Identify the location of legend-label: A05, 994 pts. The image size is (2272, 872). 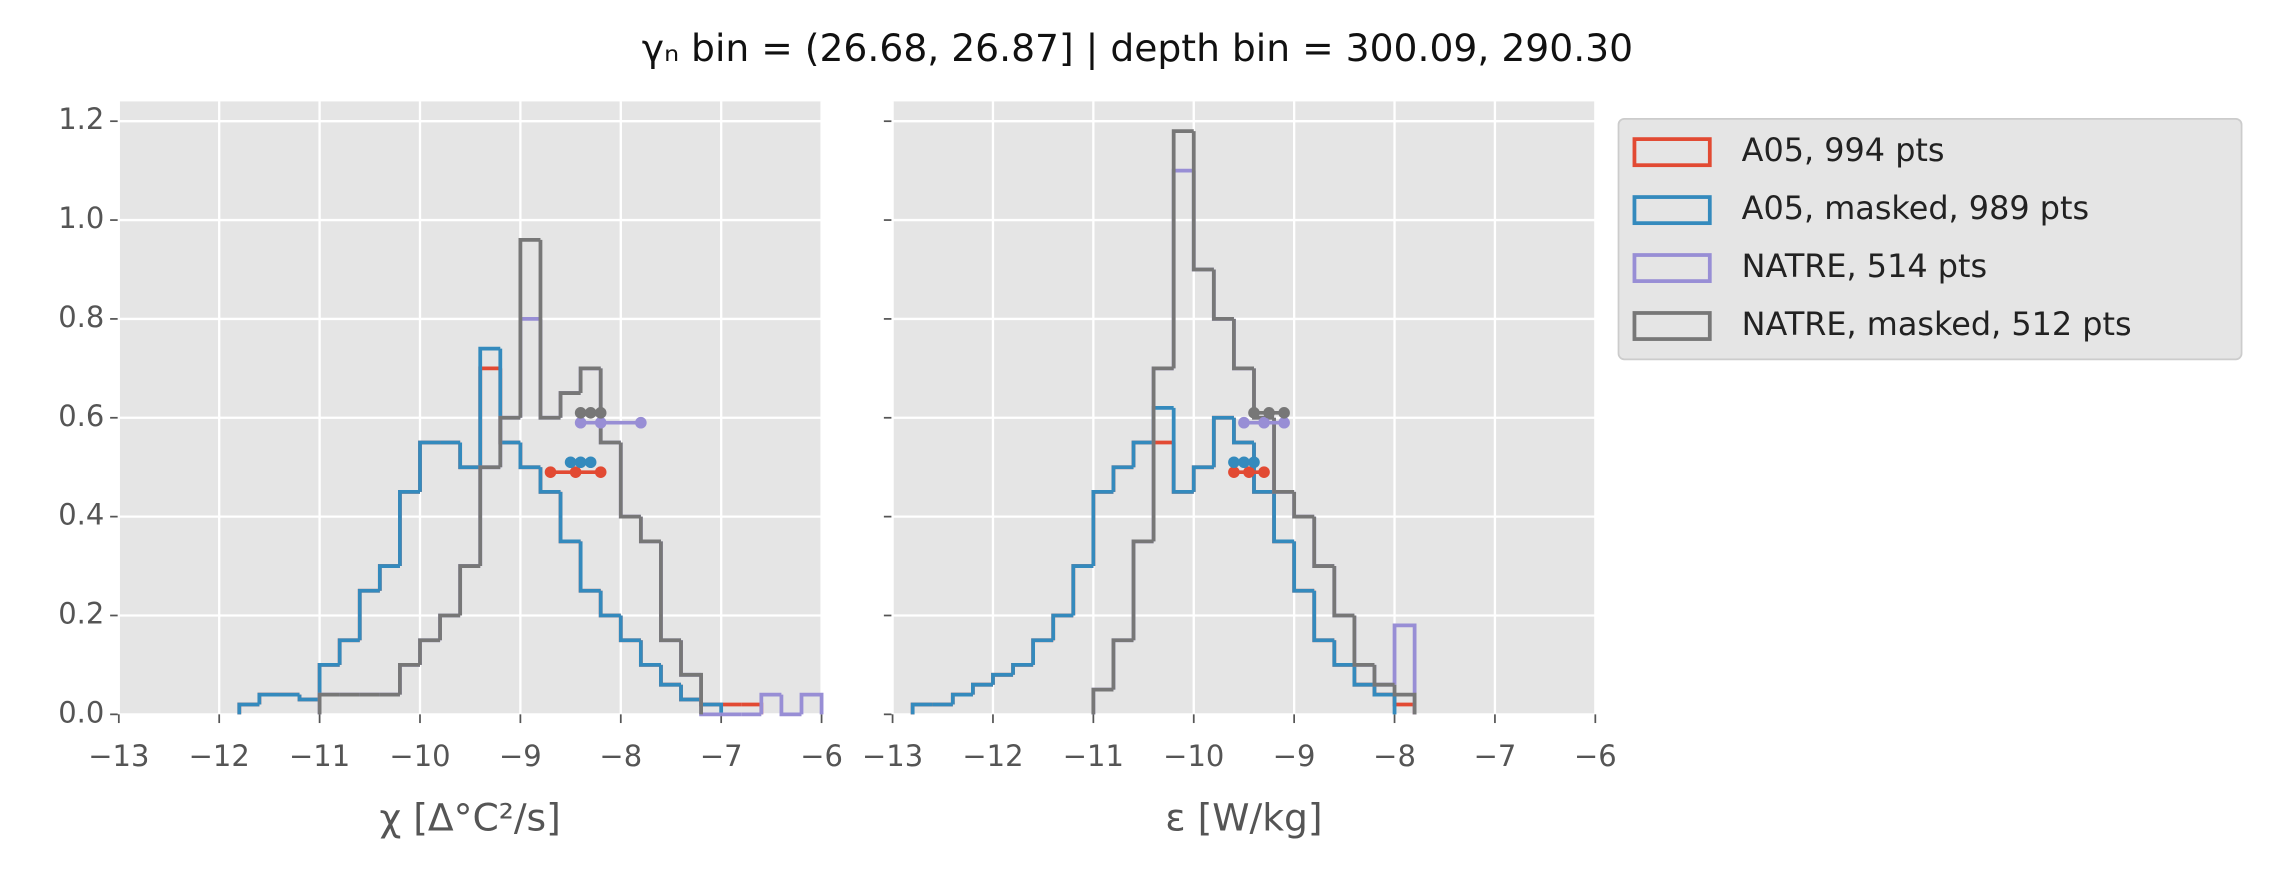
(1843, 150).